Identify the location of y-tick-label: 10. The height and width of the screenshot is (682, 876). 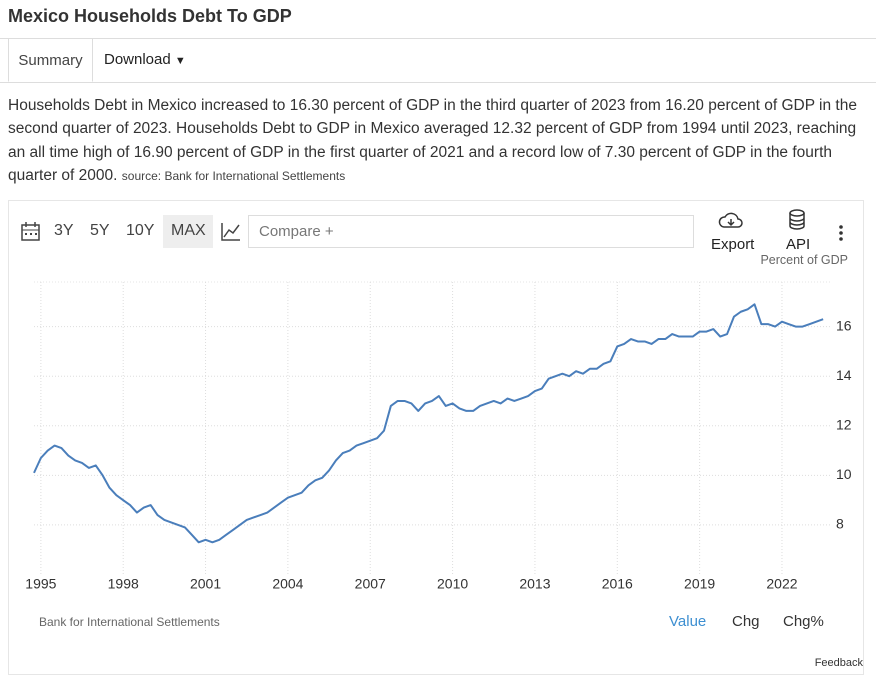
(844, 474).